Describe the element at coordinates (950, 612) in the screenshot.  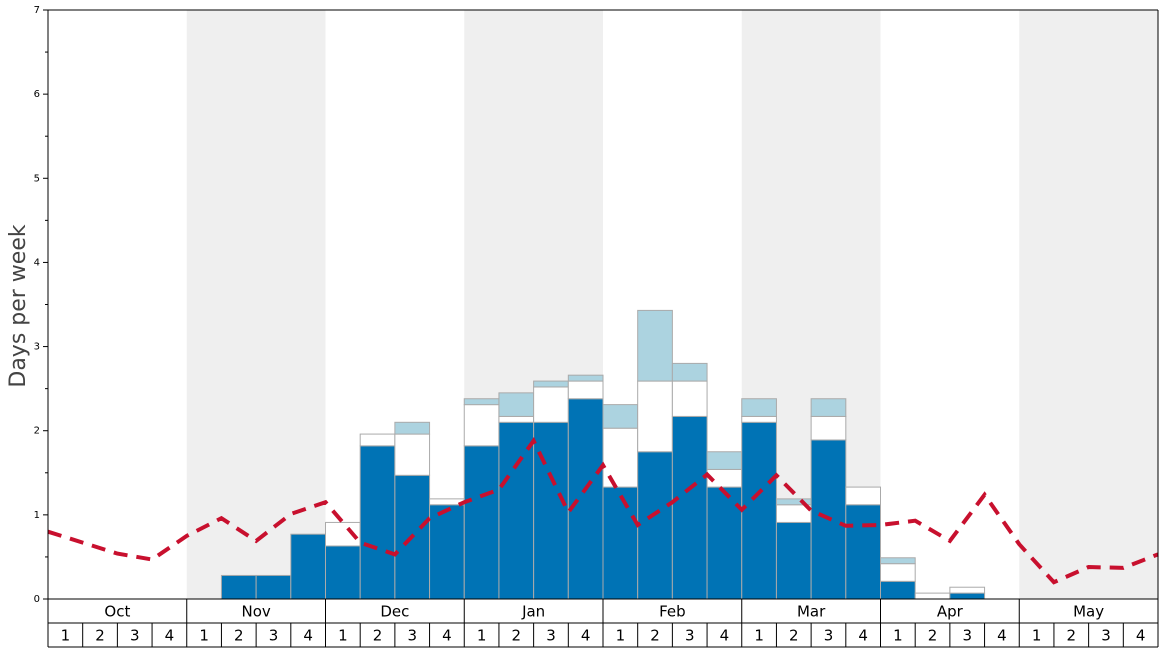
I see `month-label: Apr` at that location.